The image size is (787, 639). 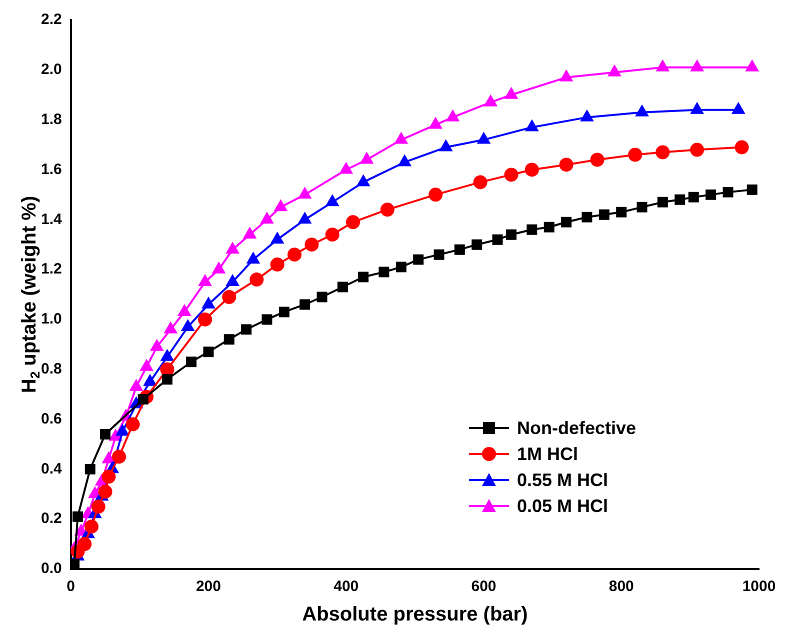 What do you see at coordinates (71, 587) in the screenshot?
I see `x-tick-label: 0` at bounding box center [71, 587].